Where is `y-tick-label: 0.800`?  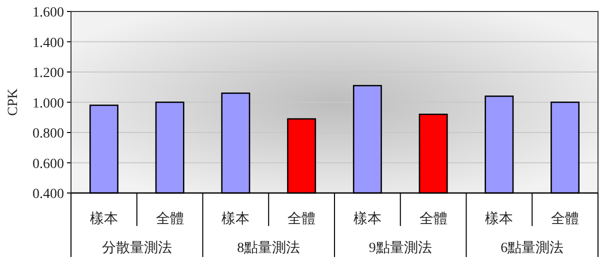
y-tick-label: 0.800 is located at coordinates (48, 134).